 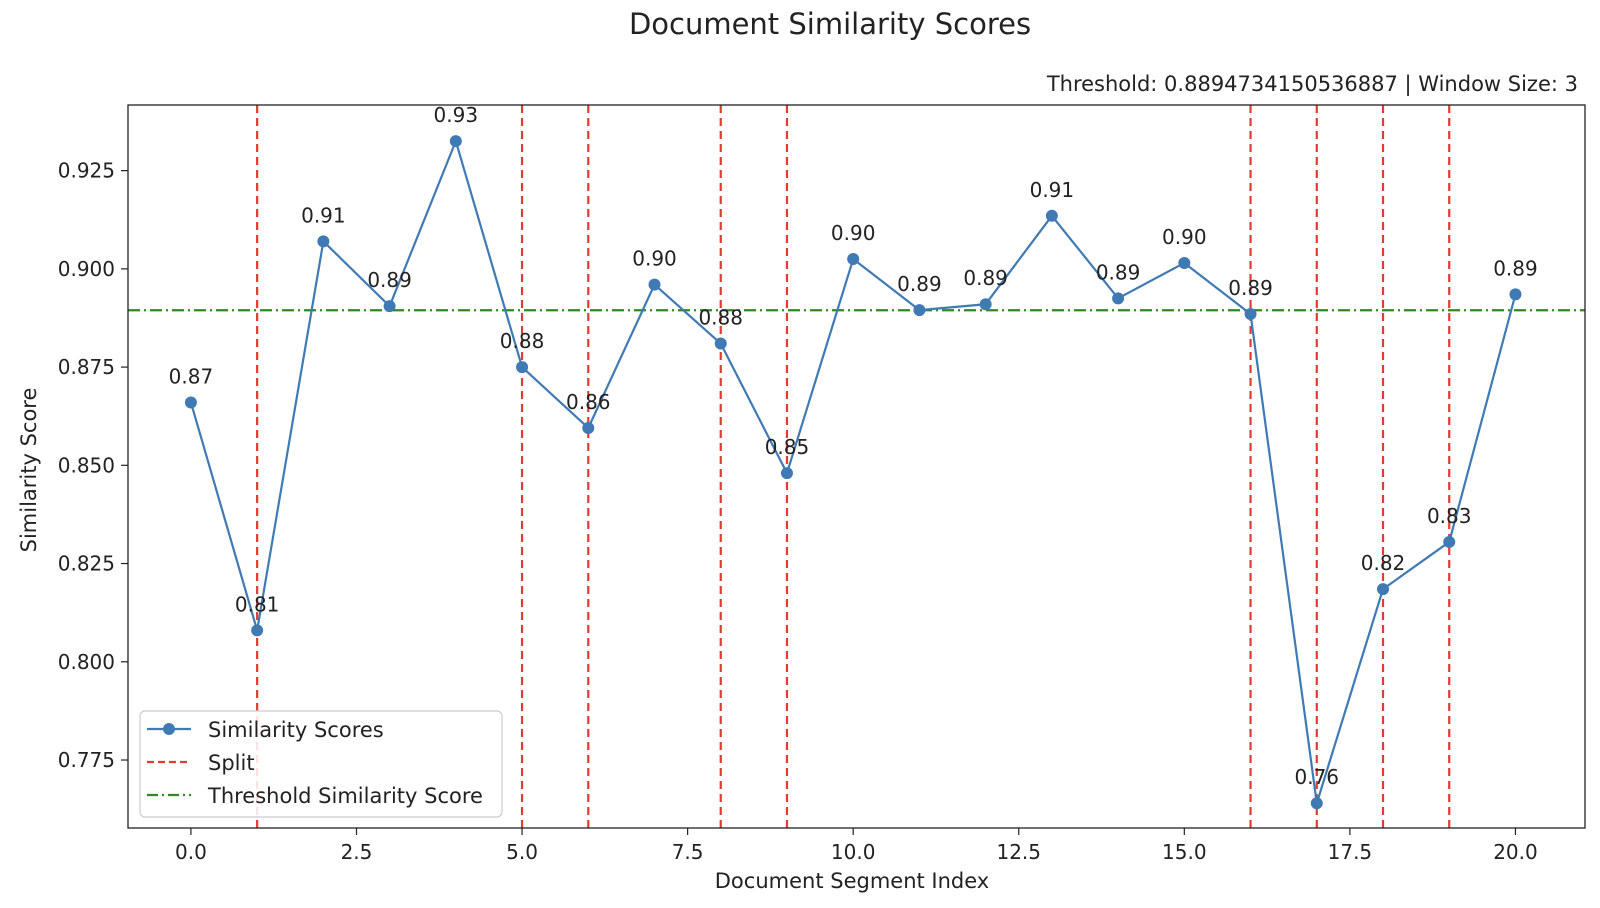 I want to click on x-tick-label-5: 12.5, so click(x=1018, y=852).